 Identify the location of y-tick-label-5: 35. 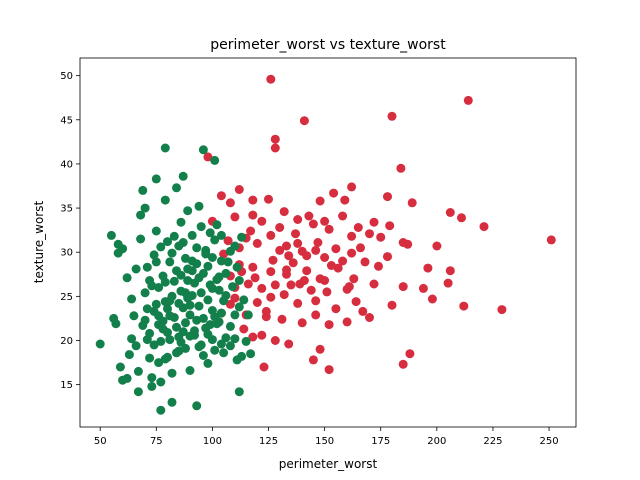
(66, 209).